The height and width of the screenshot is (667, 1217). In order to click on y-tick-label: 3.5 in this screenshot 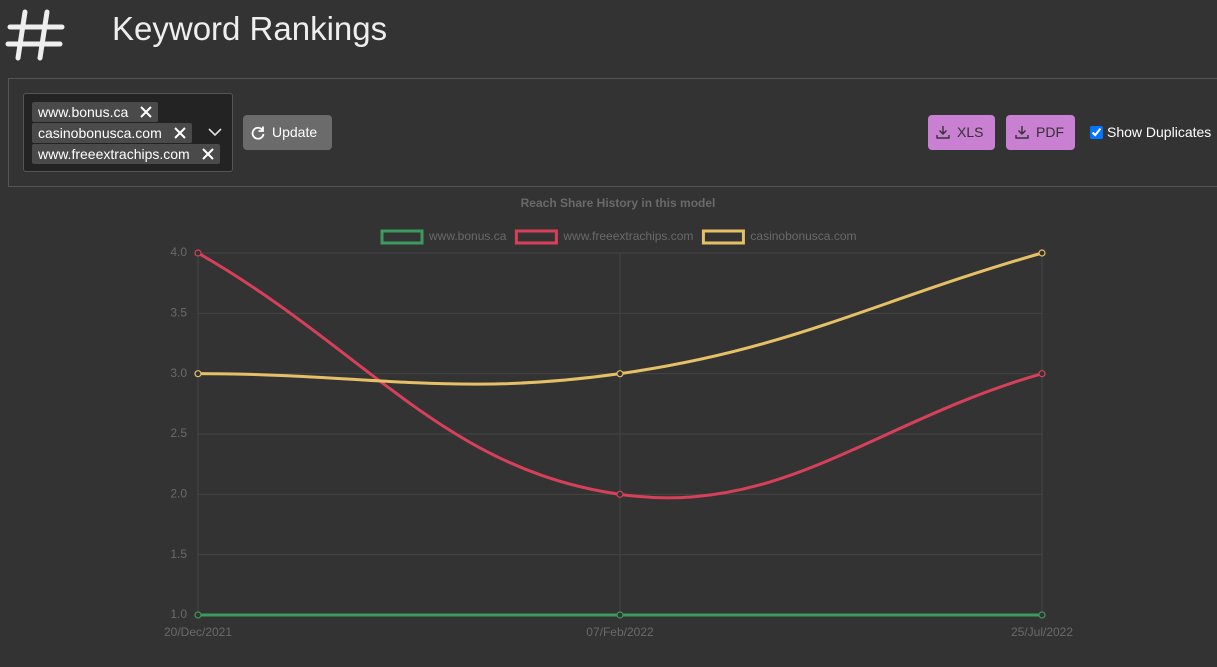, I will do `click(178, 313)`.